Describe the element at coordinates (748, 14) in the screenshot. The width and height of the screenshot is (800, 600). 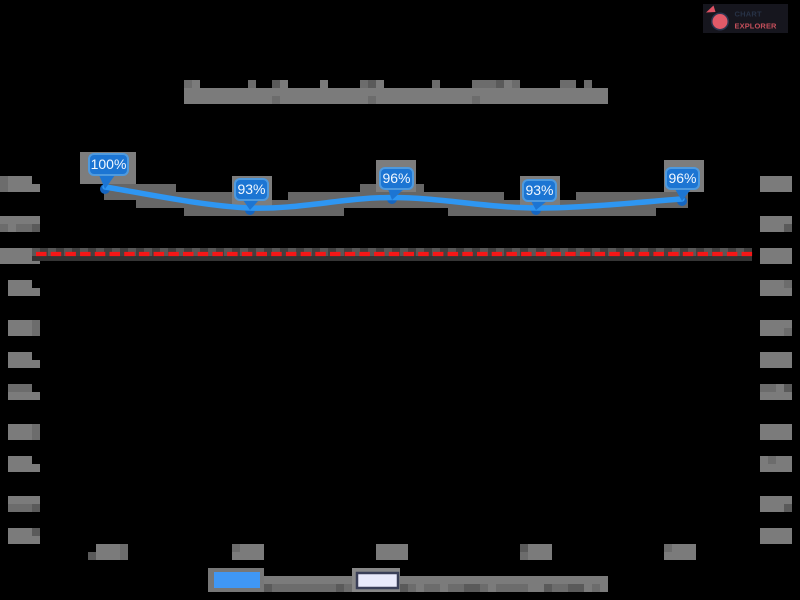
I see `svg-text: CHART` at that location.